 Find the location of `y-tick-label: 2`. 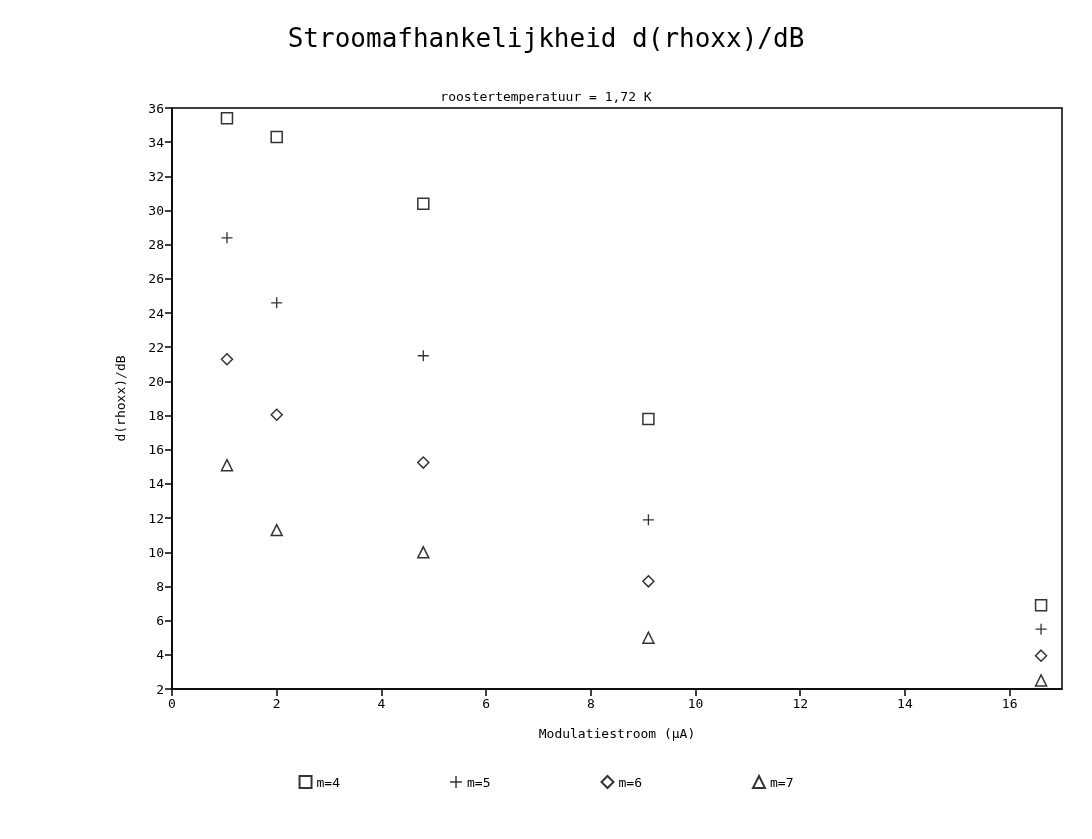

y-tick-label: 2 is located at coordinates (160, 689).